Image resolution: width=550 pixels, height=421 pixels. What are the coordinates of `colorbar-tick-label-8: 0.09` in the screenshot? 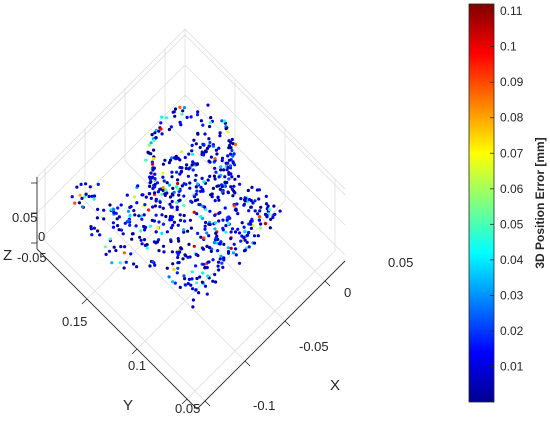 It's located at (512, 82).